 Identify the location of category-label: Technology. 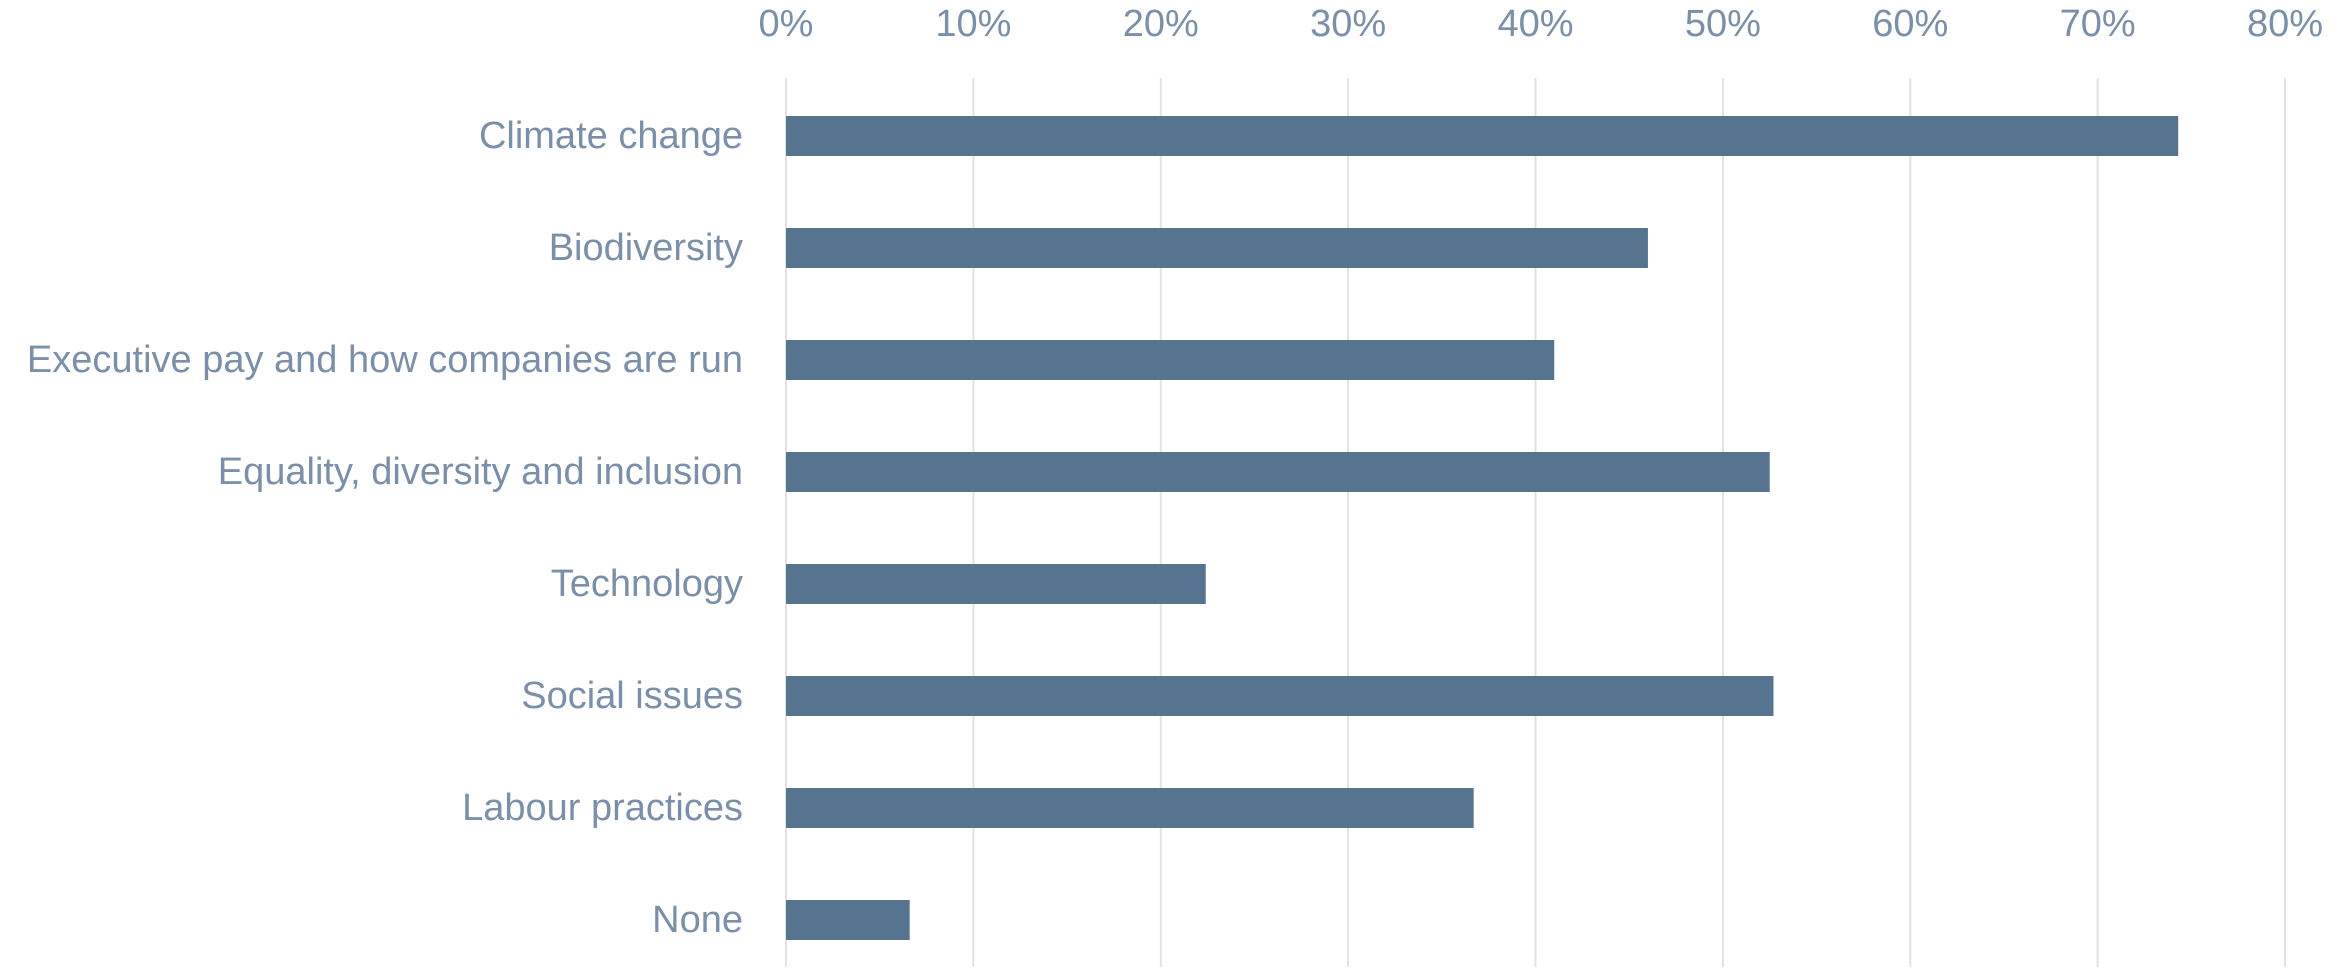
(647, 584).